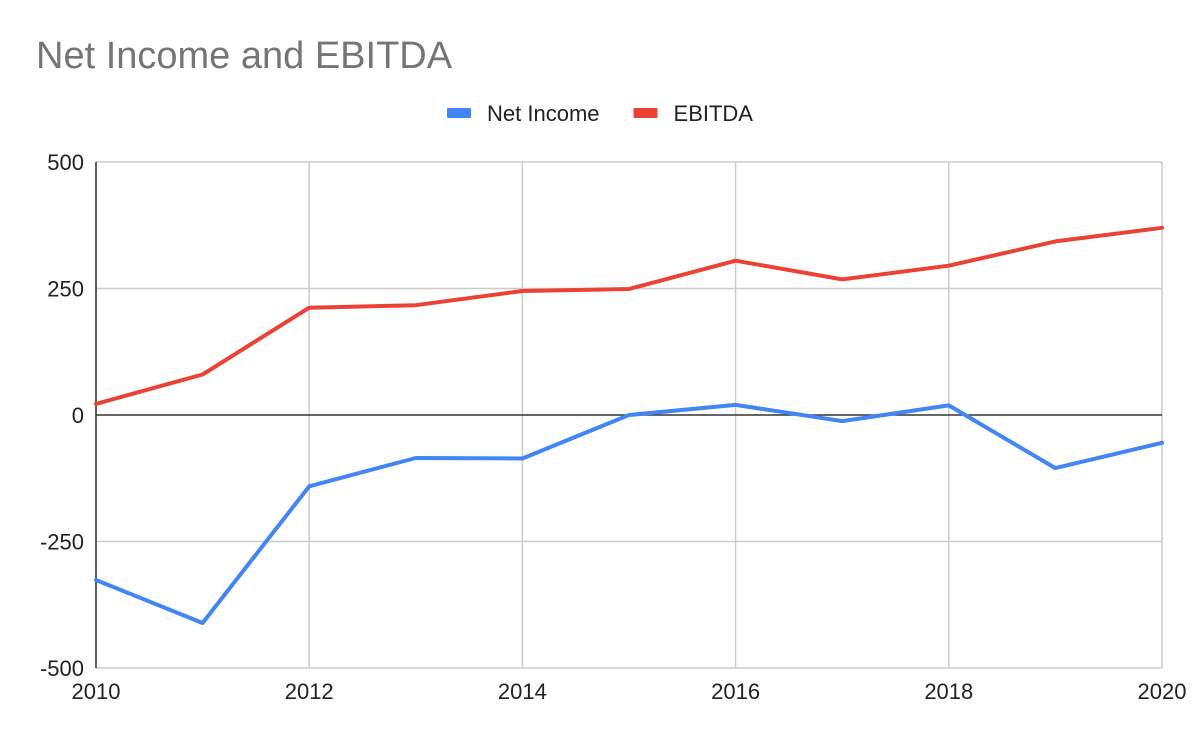 This screenshot has height=742, width=1200. I want to click on legend-label: EBITDA, so click(714, 113).